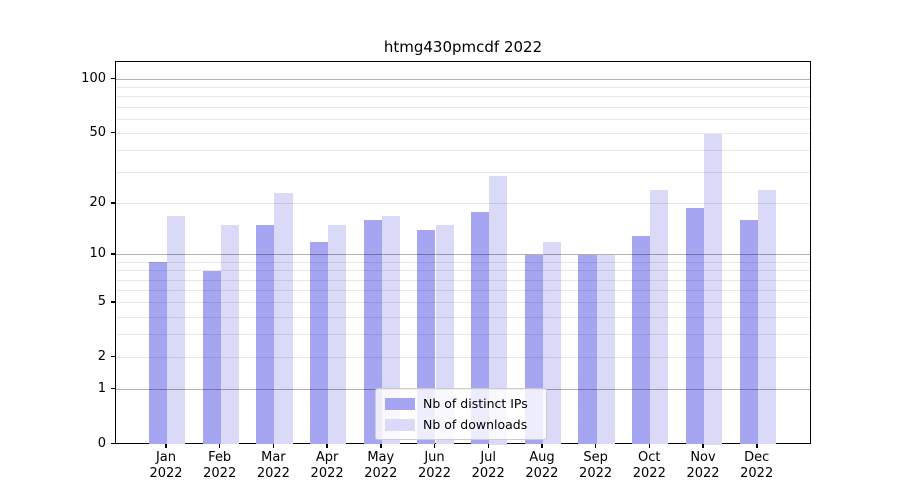  Describe the element at coordinates (176, 330) in the screenshot. I see `bar-downloads-jan` at that location.